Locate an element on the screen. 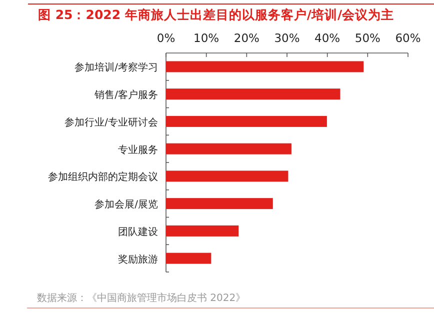  y-tick-label: 奖励旅游 is located at coordinates (138, 259).